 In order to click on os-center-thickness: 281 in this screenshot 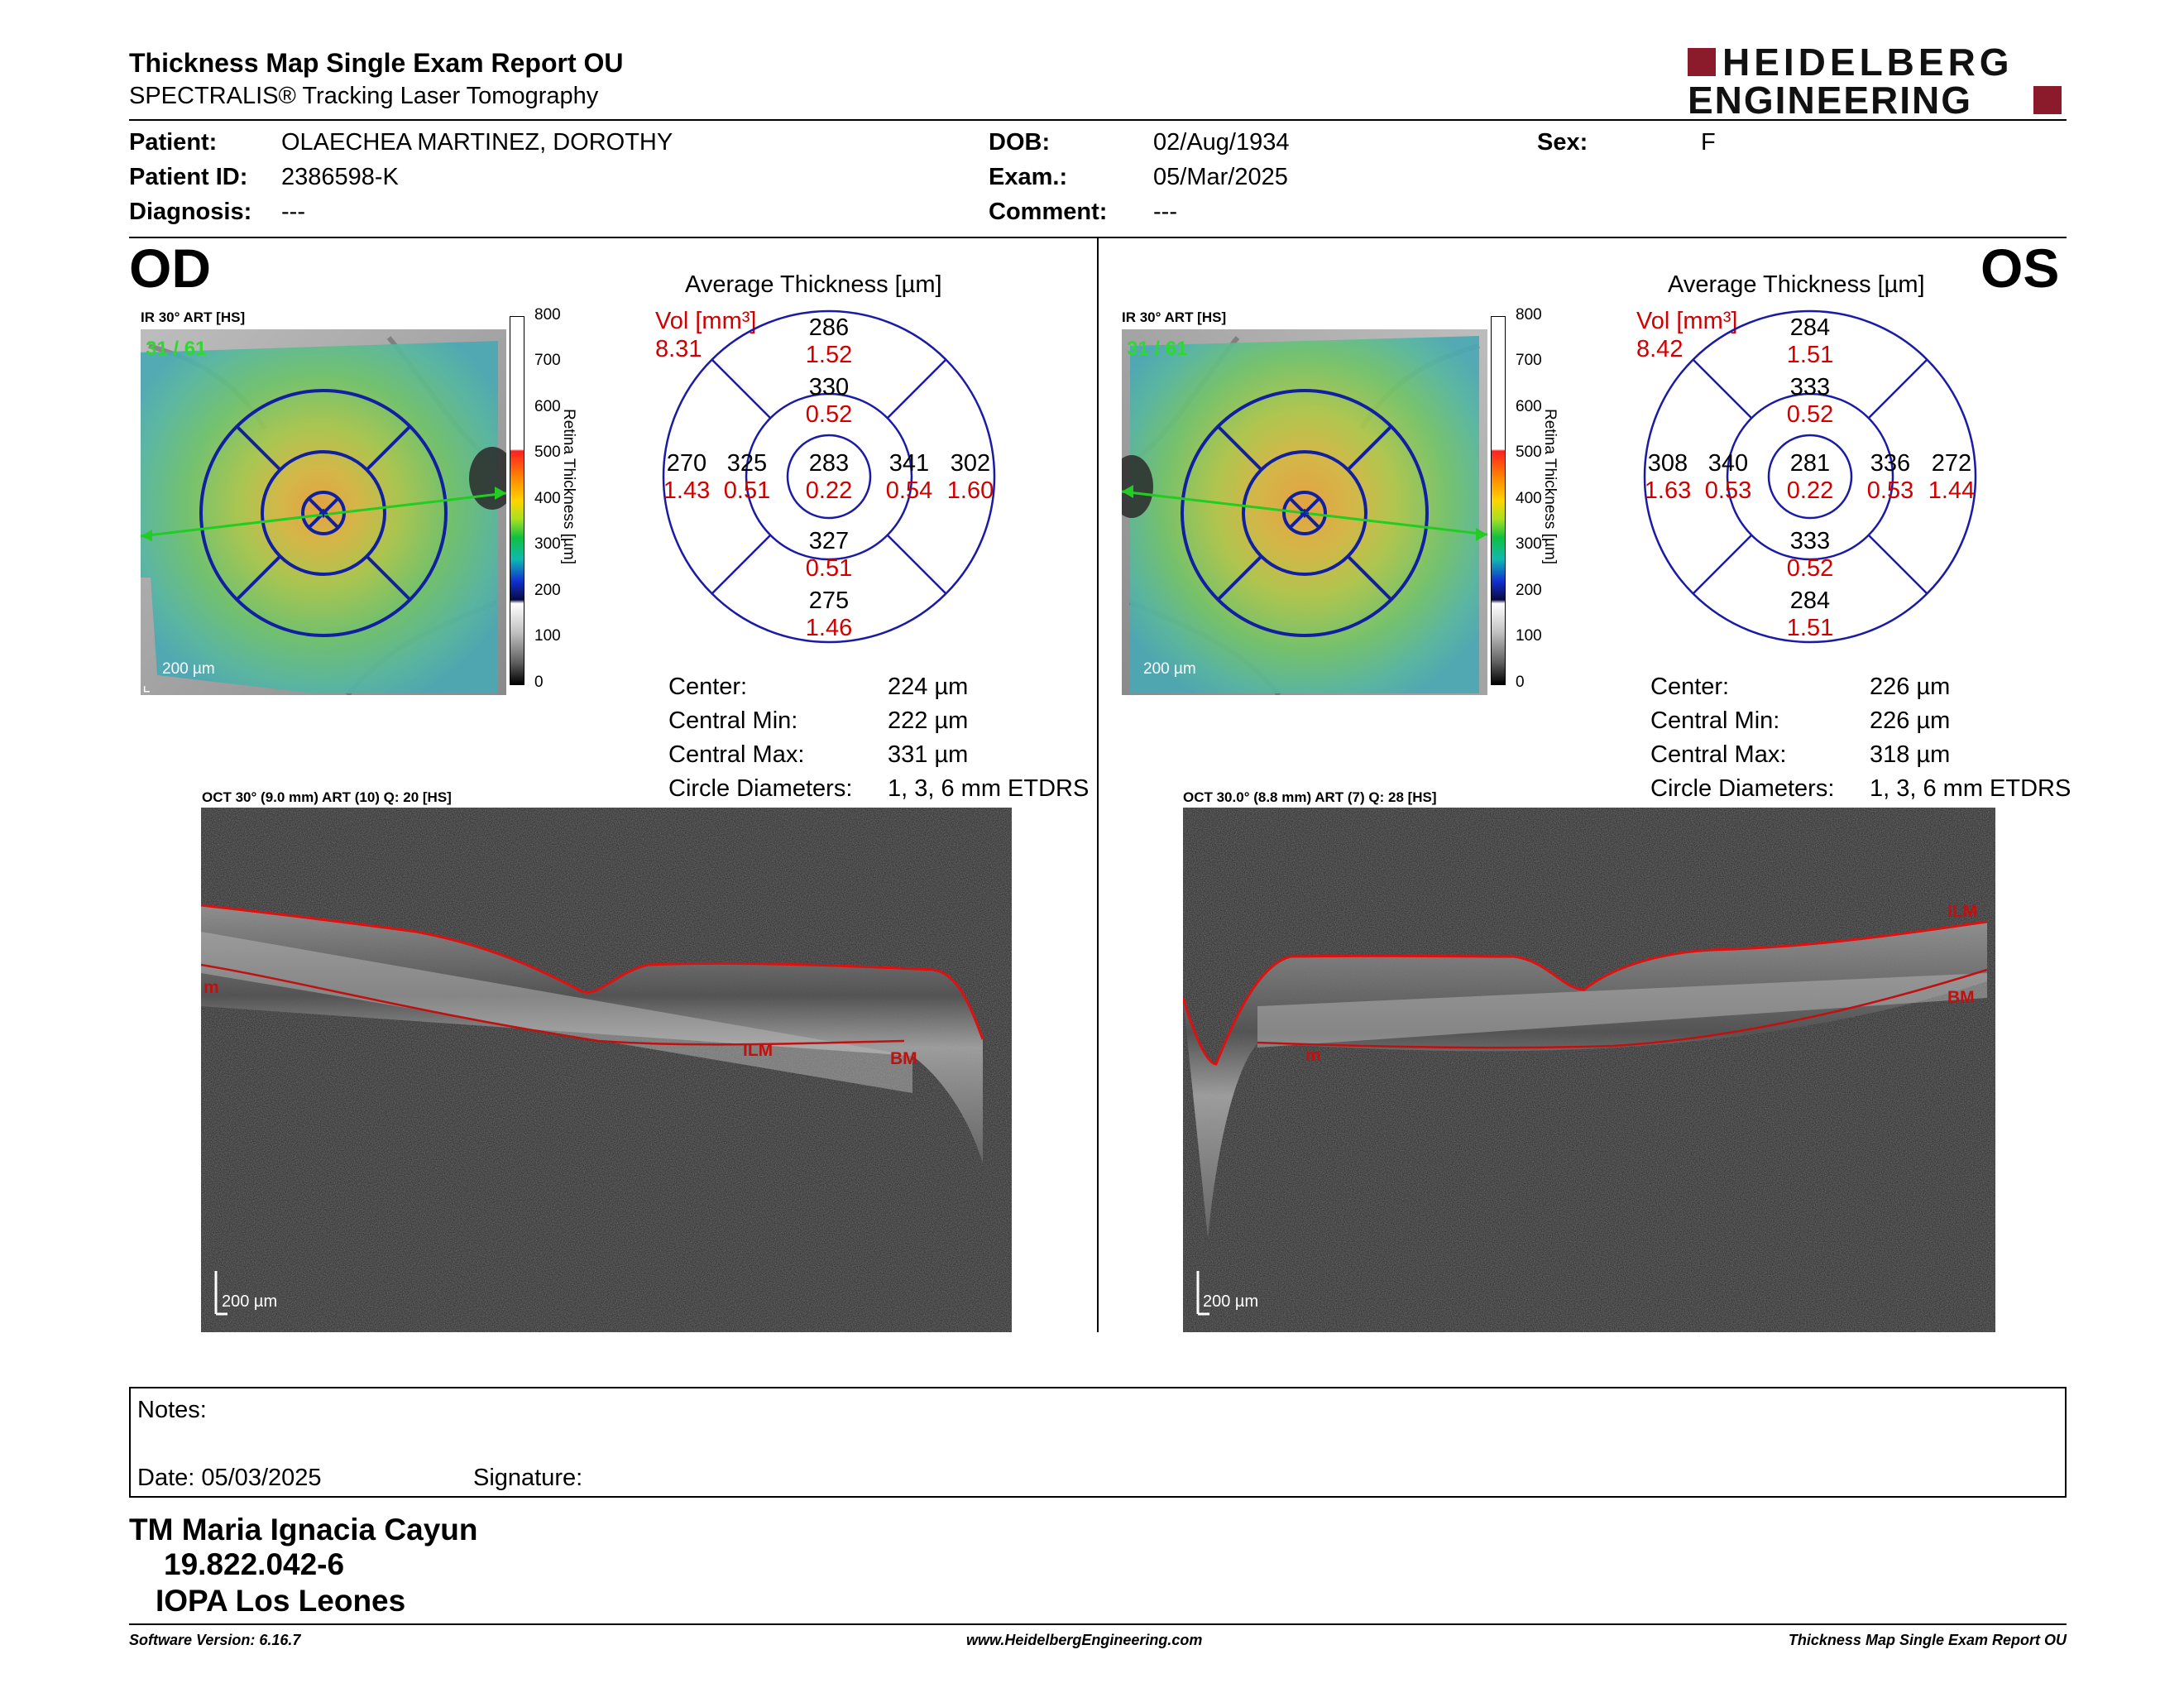, I will do `click(1810, 463)`.